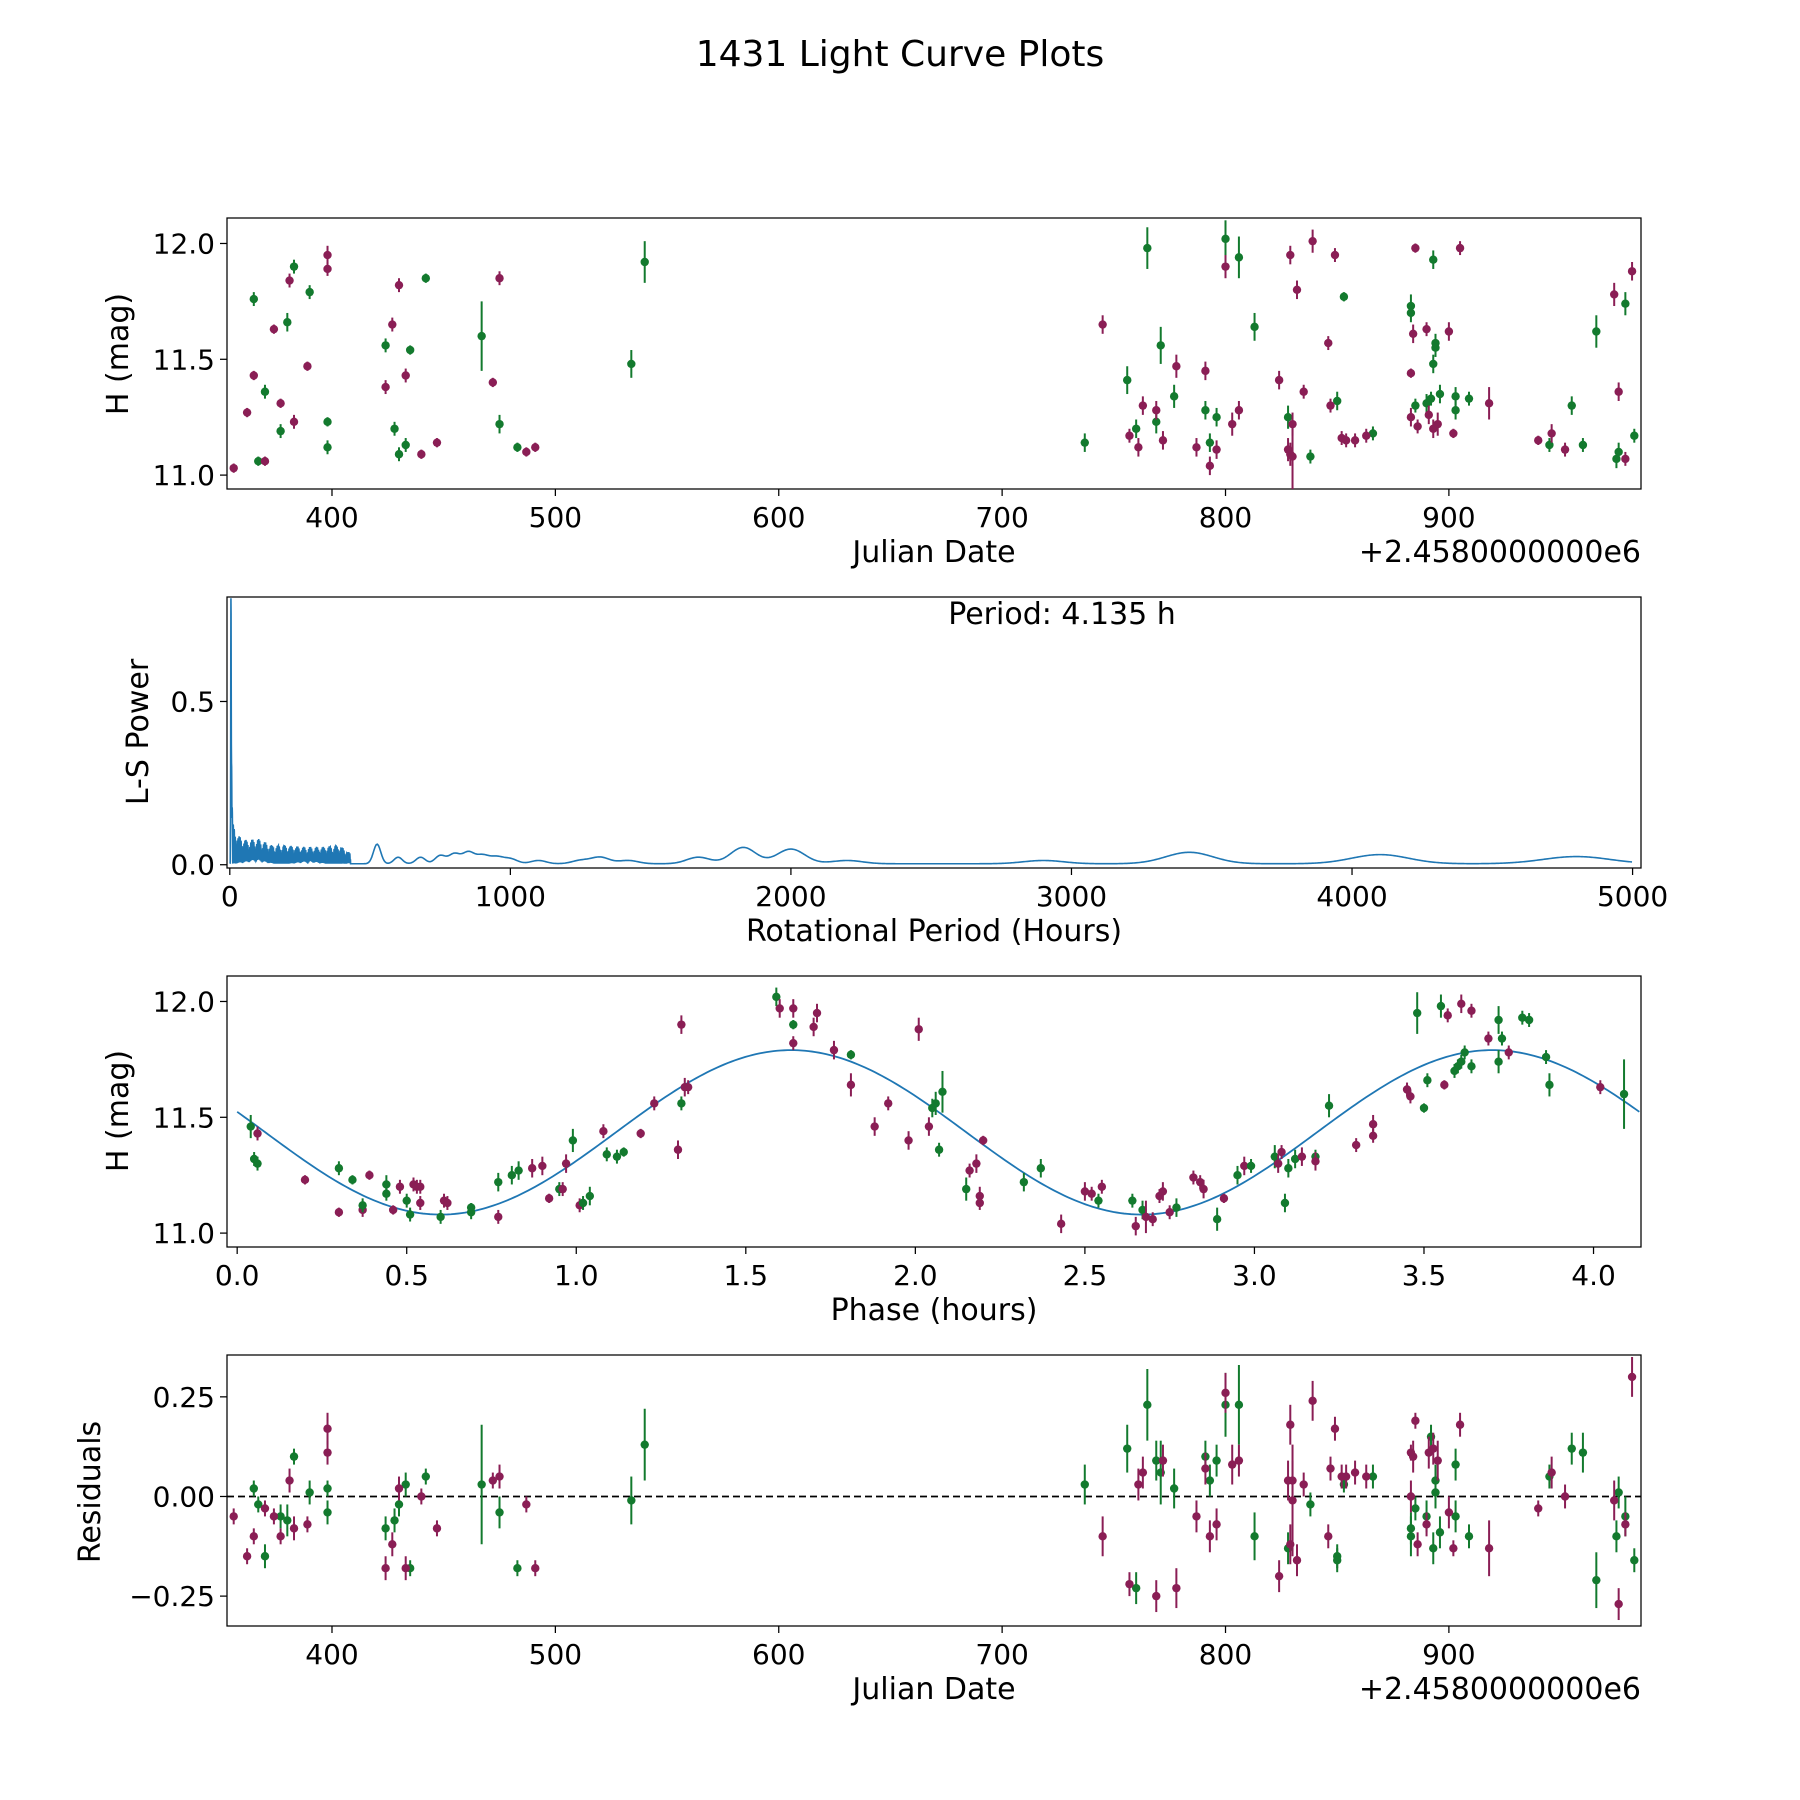  What do you see at coordinates (230, 896) in the screenshot?
I see `x-tick-label: 0` at bounding box center [230, 896].